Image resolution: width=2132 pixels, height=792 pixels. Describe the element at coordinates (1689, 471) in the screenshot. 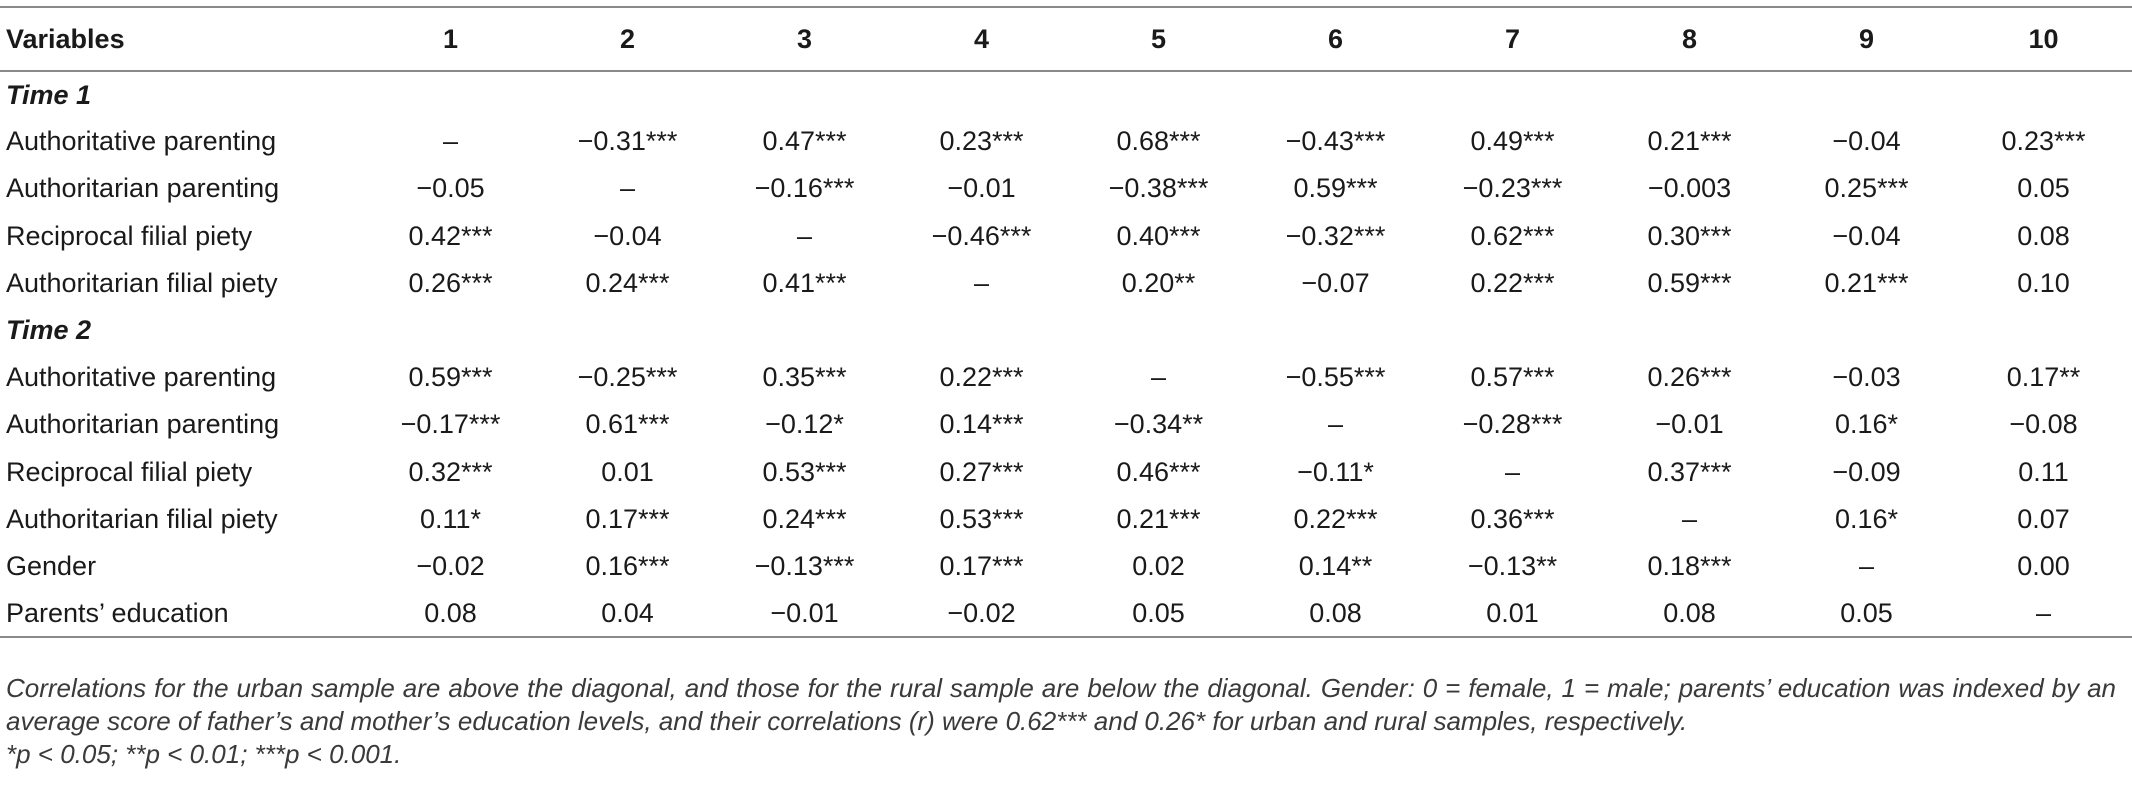

I see `table-cell: 0.37***` at that location.